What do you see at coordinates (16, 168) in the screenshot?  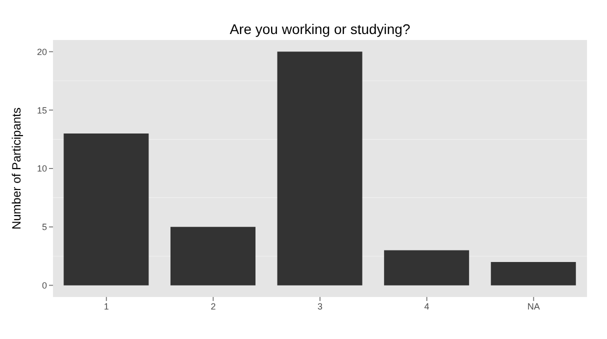 I see `y-axis-title: Number of Participants` at bounding box center [16, 168].